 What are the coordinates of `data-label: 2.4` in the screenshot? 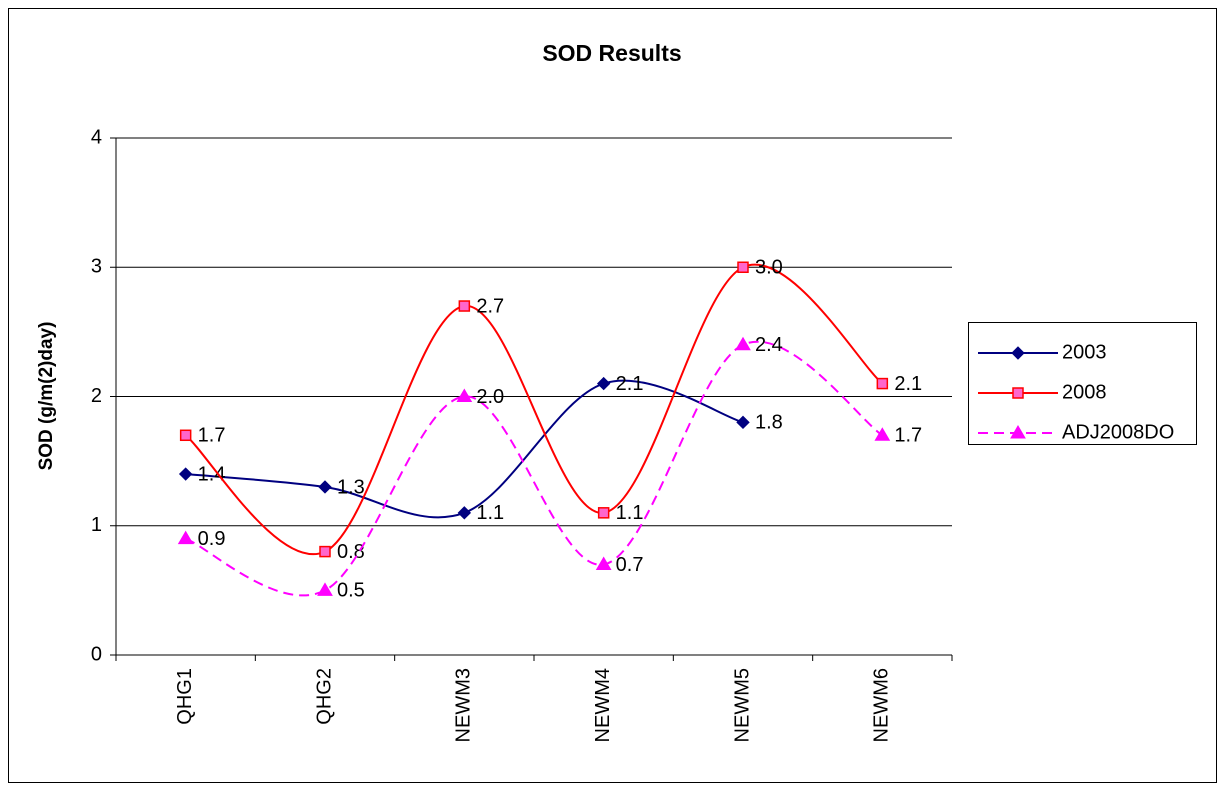 It's located at (769, 345).